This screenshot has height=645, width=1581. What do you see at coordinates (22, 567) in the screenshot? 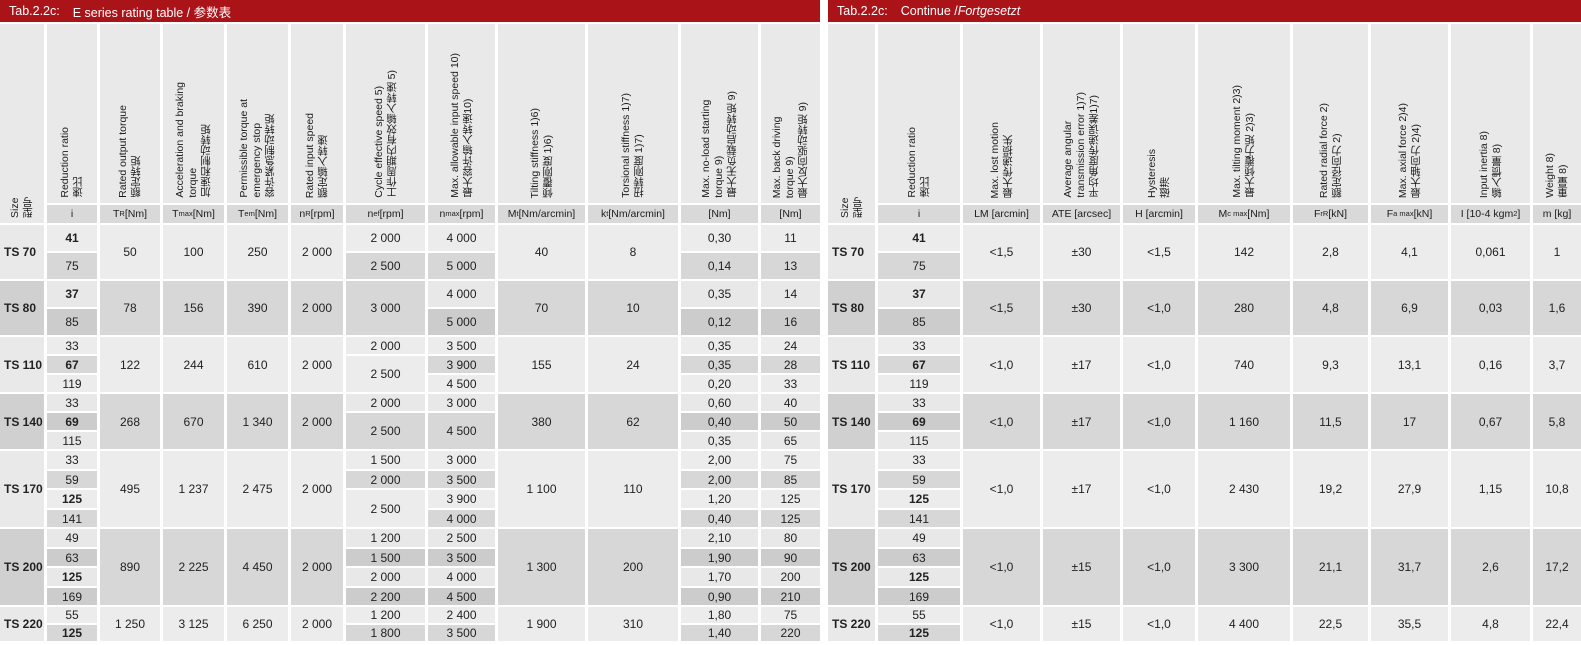
I see `size-cell: TS 200` at bounding box center [22, 567].